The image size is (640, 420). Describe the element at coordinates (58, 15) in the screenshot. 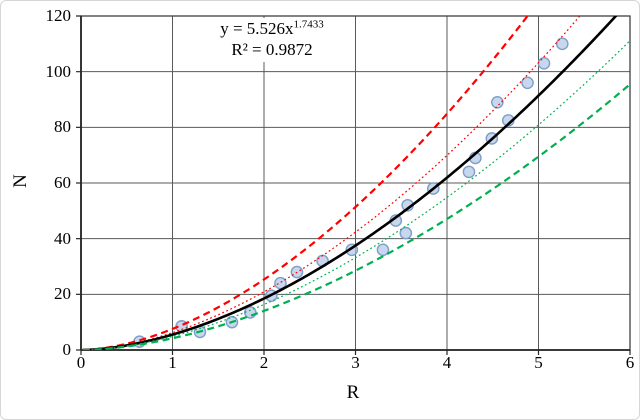

I see `y-tick-label: 120` at that location.